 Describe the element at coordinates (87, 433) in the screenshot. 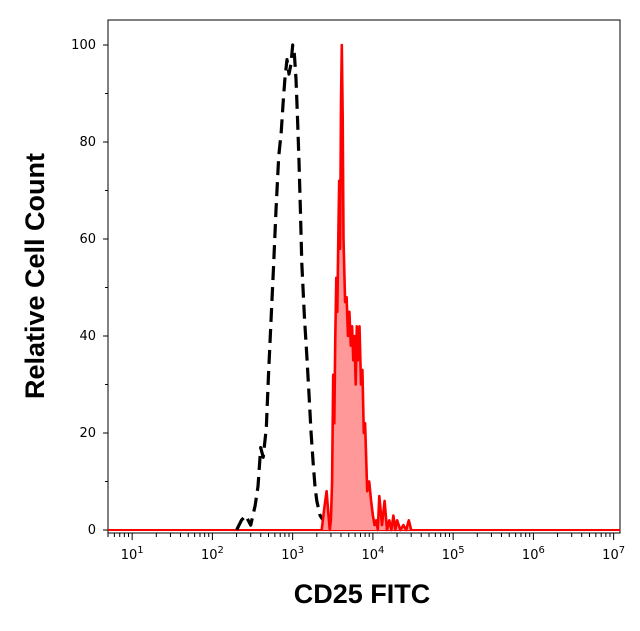

I see `y-tick-label: 20` at that location.